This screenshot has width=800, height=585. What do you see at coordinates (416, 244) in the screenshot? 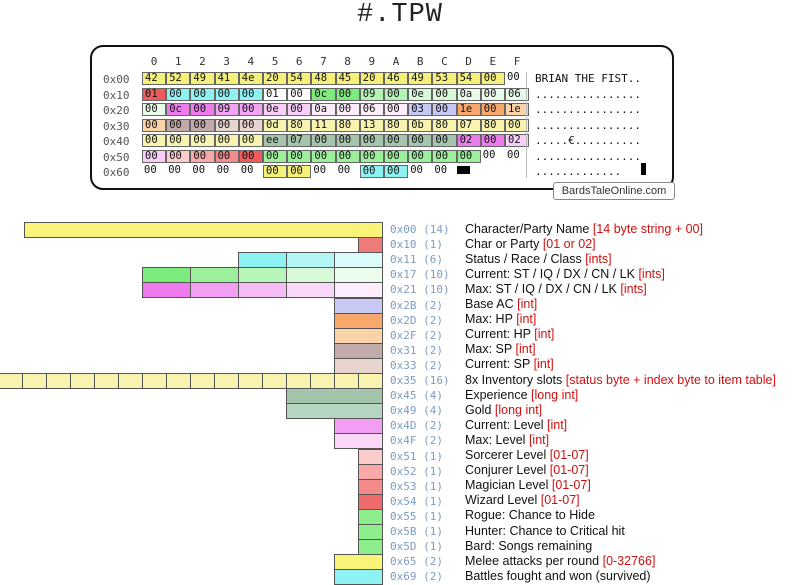
I see `field-offset: 0x10 (1)` at bounding box center [416, 244].